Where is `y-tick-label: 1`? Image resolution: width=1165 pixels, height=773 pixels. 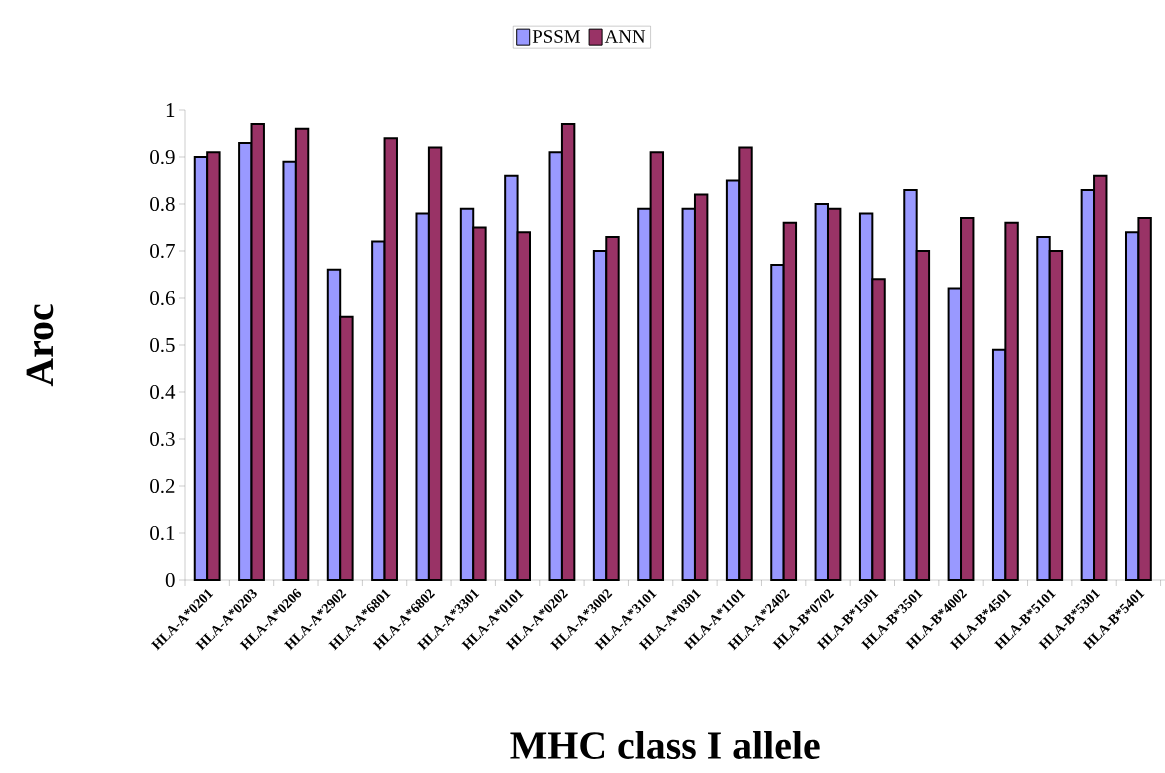 y-tick-label: 1 is located at coordinates (170, 110).